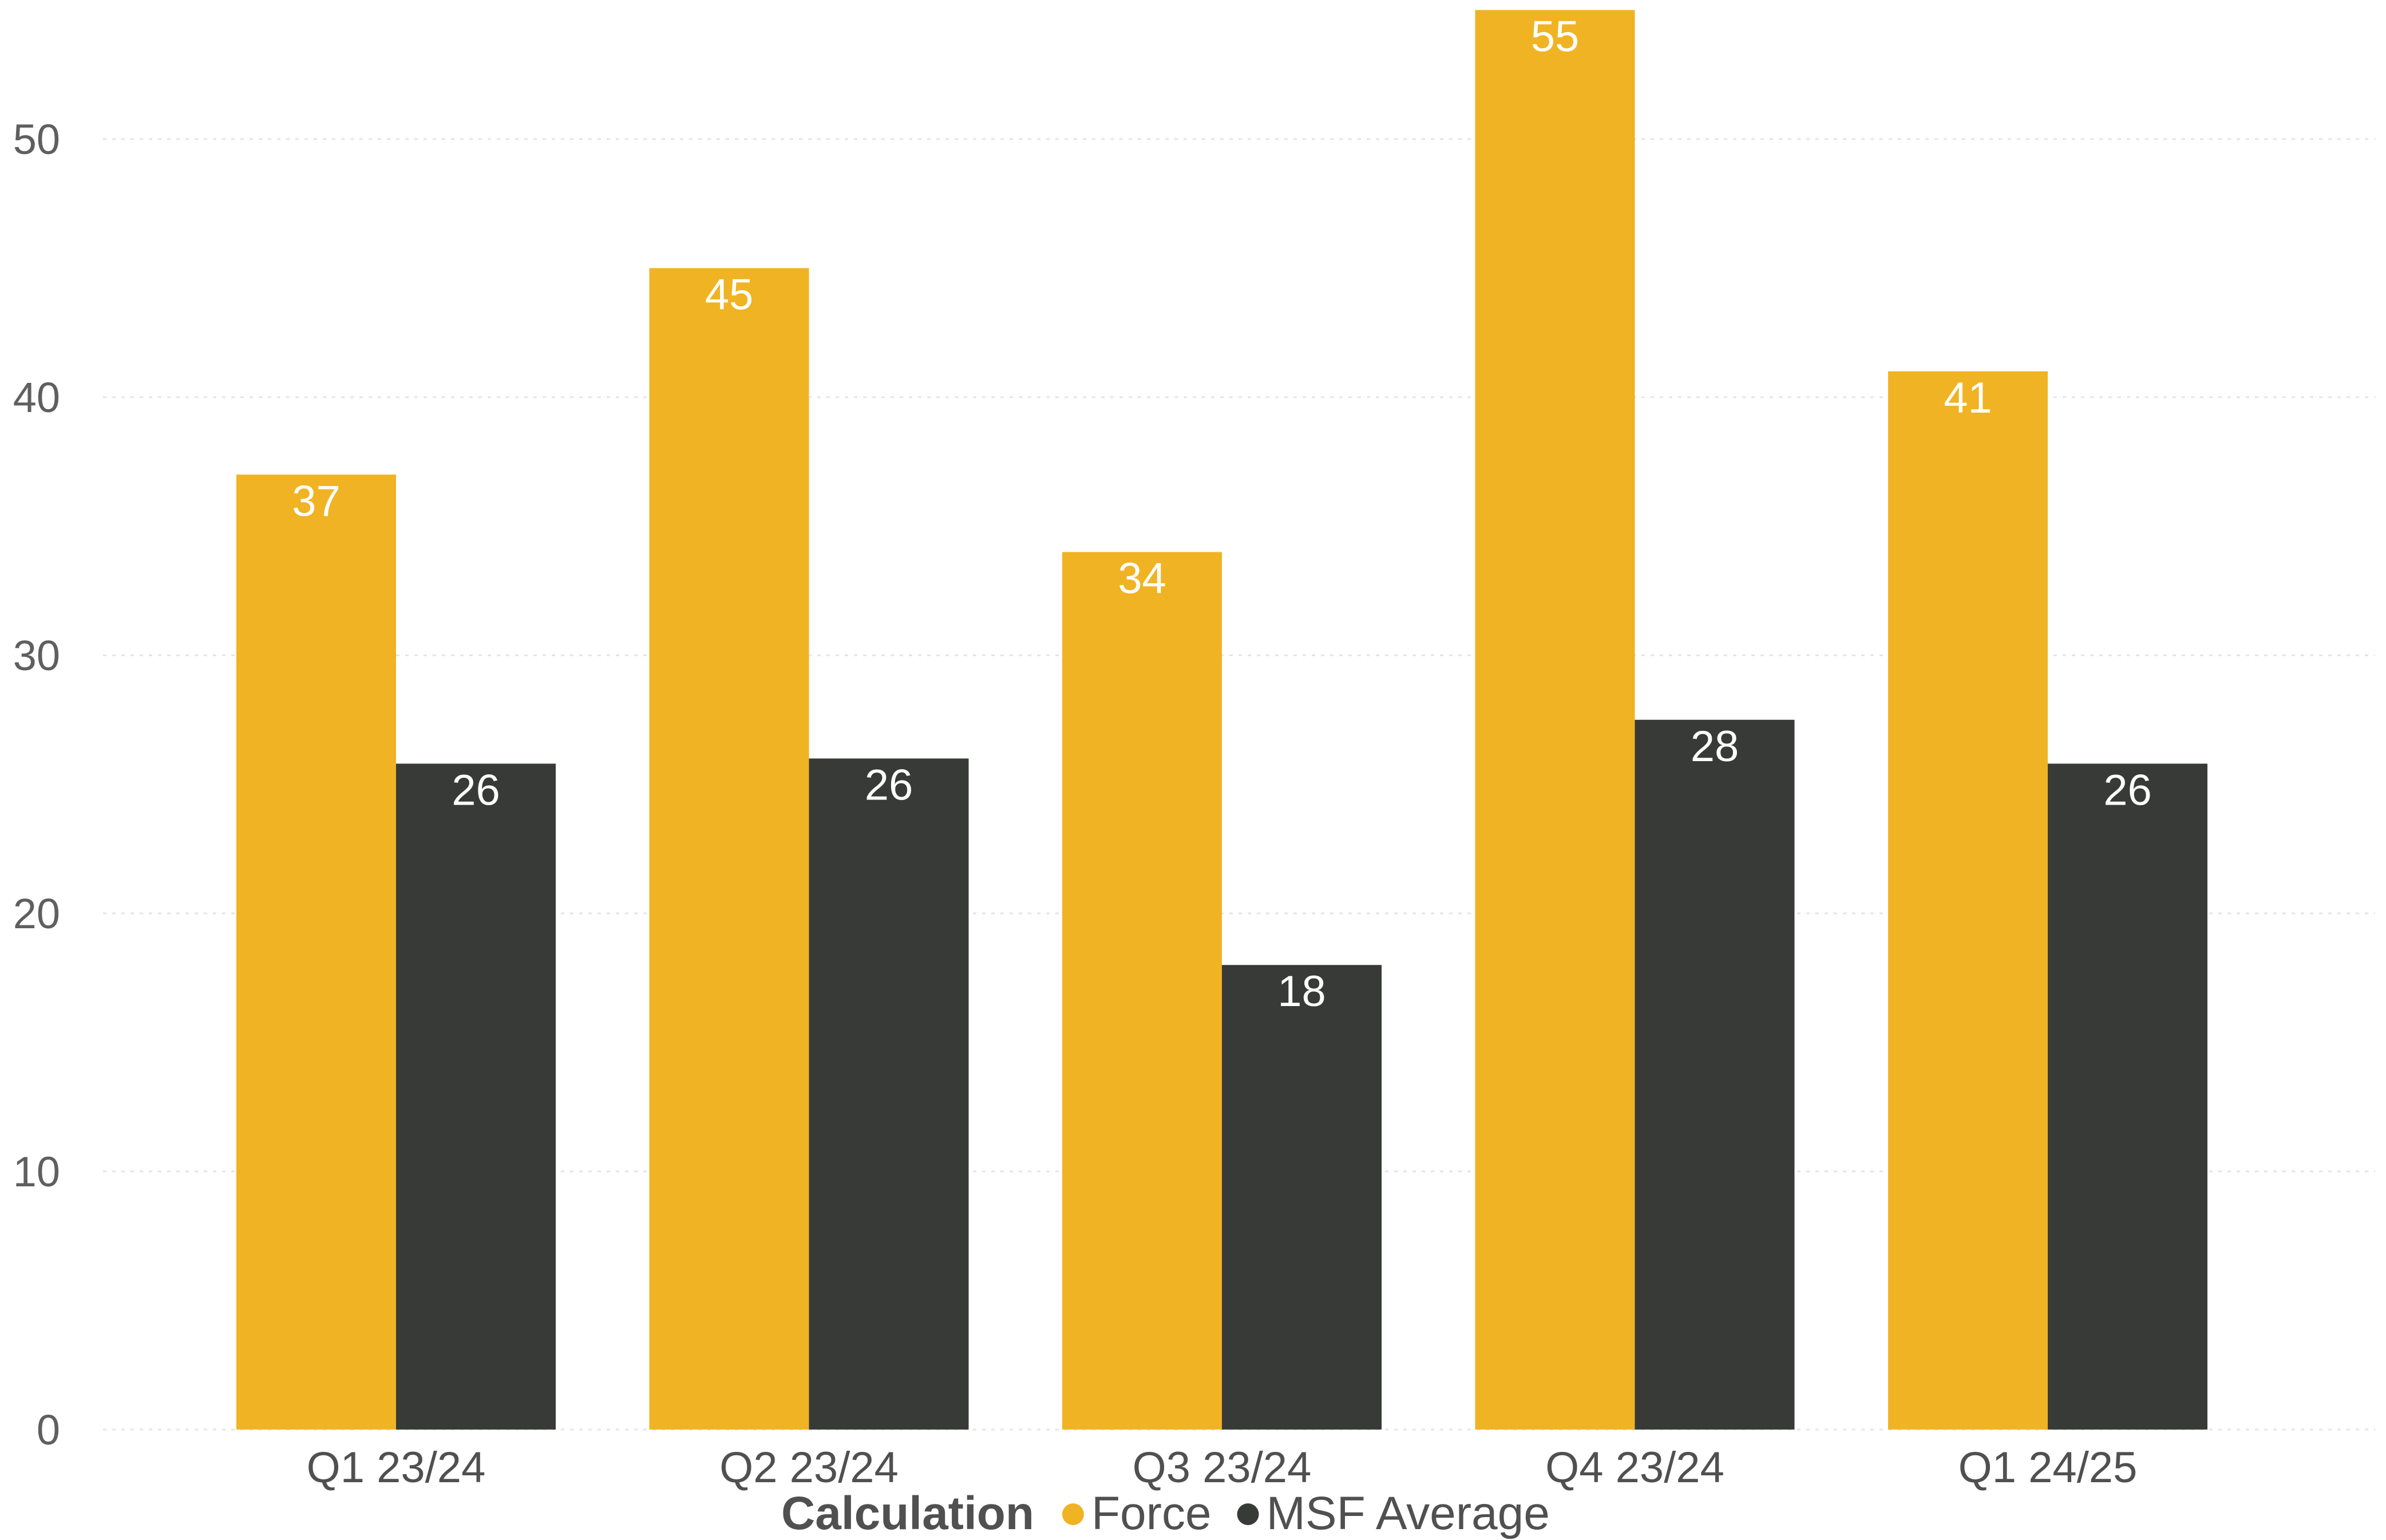 This screenshot has width=2386, height=1540. Describe the element at coordinates (1408, 1513) in the screenshot. I see `legend-label: MSF Average` at that location.